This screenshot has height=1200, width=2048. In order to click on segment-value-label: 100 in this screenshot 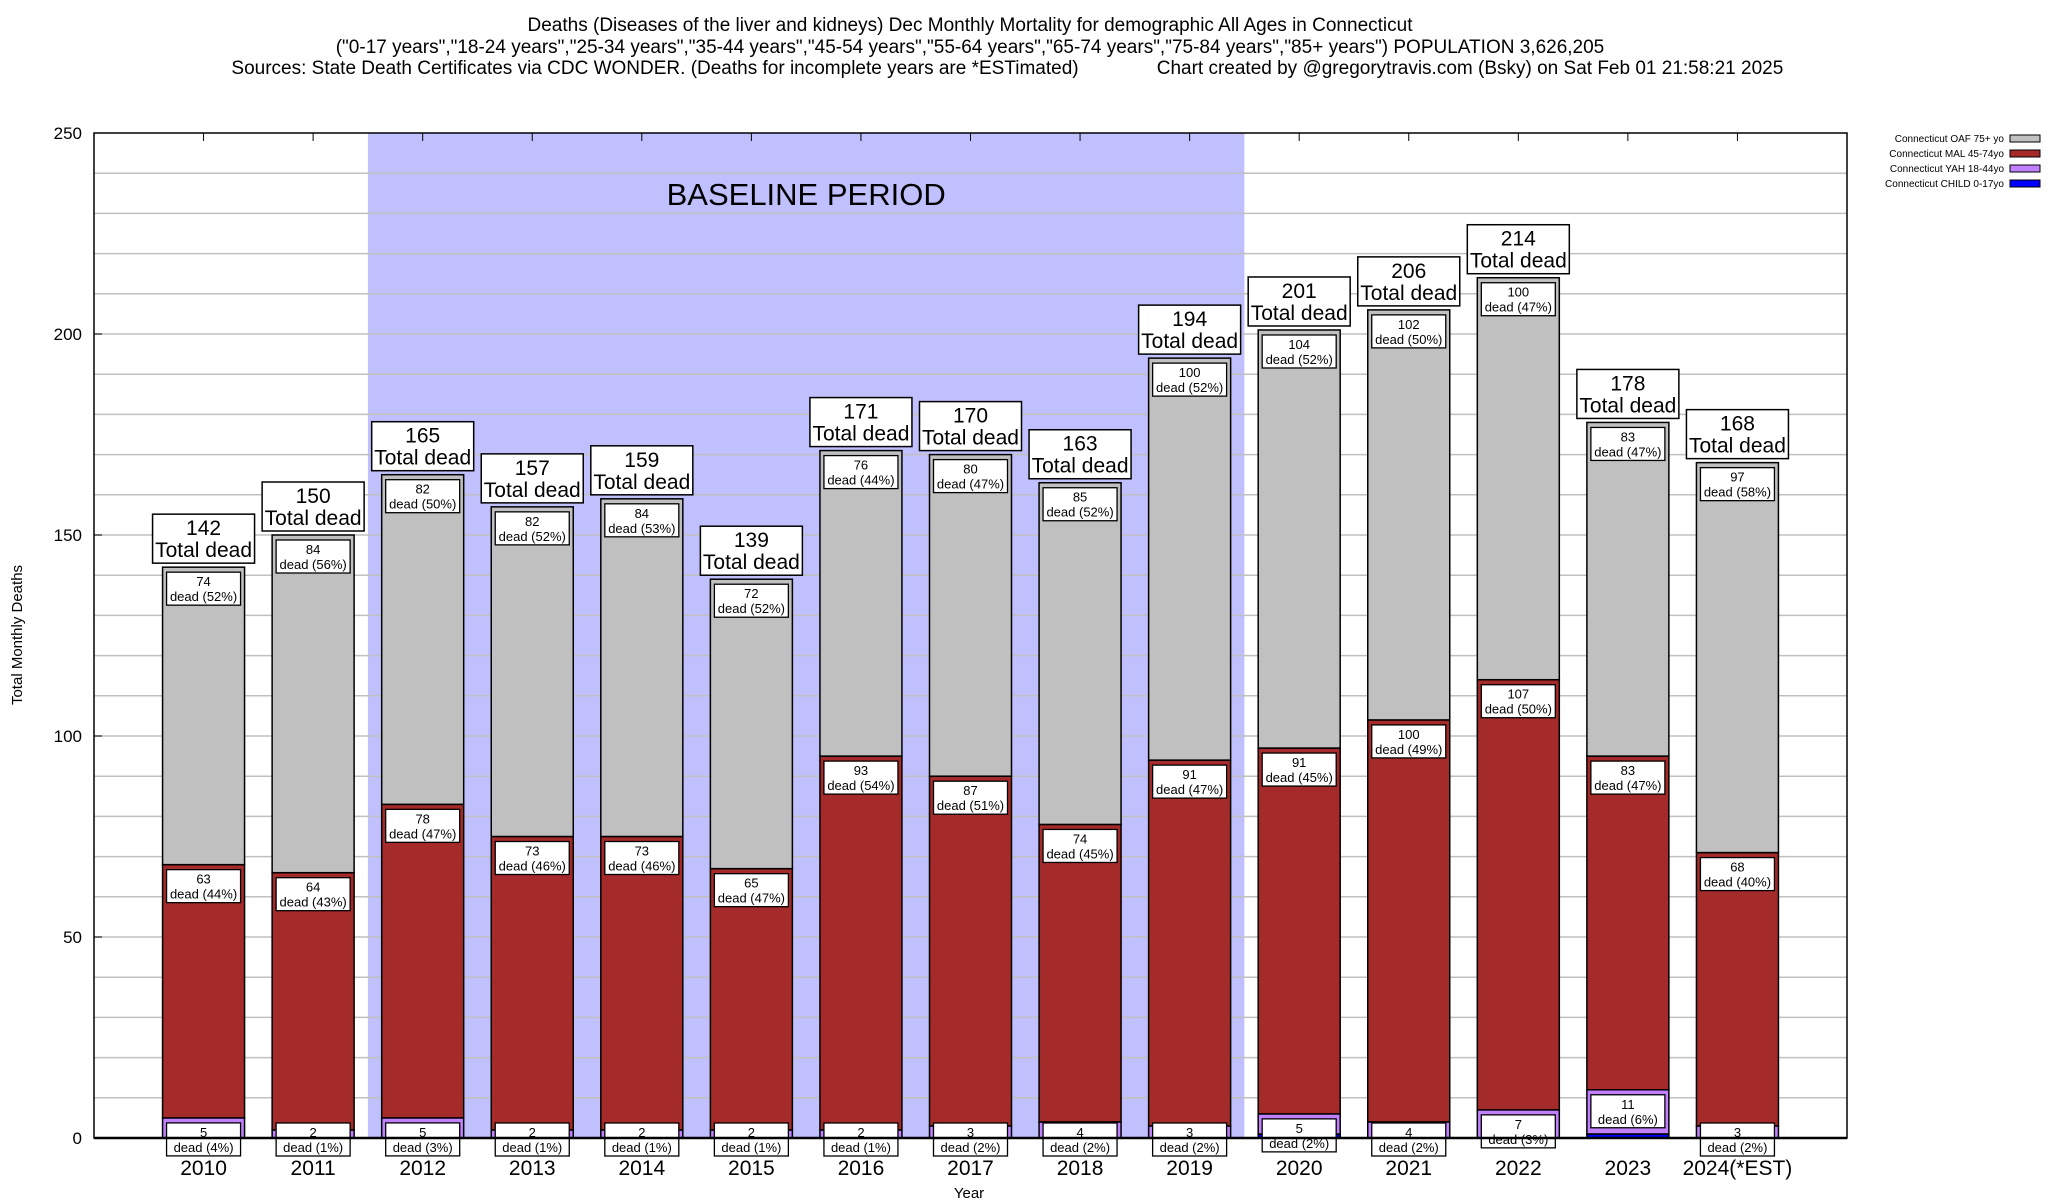, I will do `click(1518, 292)`.